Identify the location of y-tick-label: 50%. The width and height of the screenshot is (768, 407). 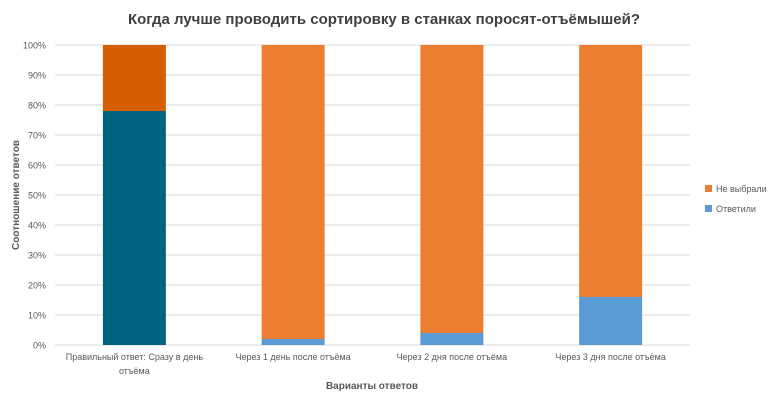
(37, 196).